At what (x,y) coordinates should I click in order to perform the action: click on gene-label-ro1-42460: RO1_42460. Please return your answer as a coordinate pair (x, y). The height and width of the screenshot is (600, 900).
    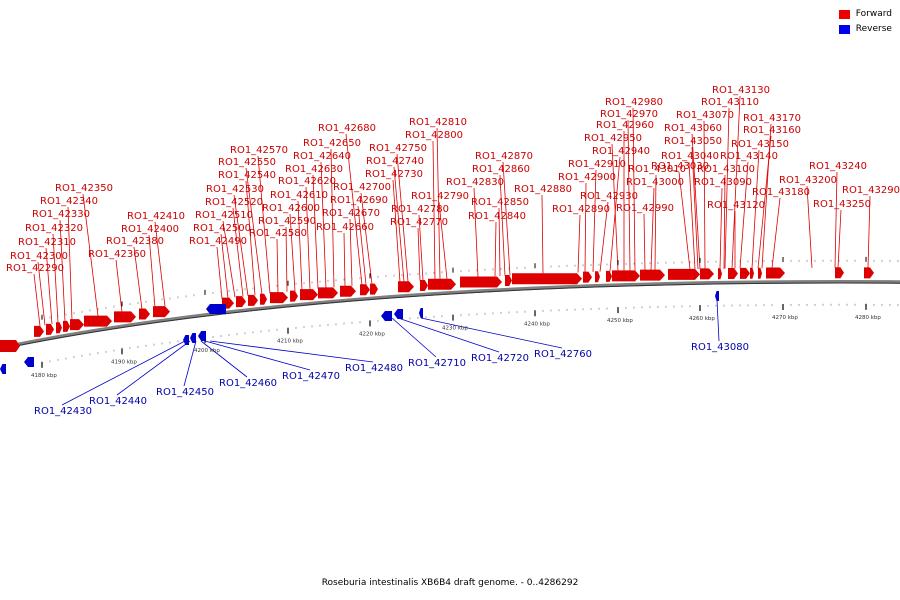
    Looking at the image, I should click on (248, 383).